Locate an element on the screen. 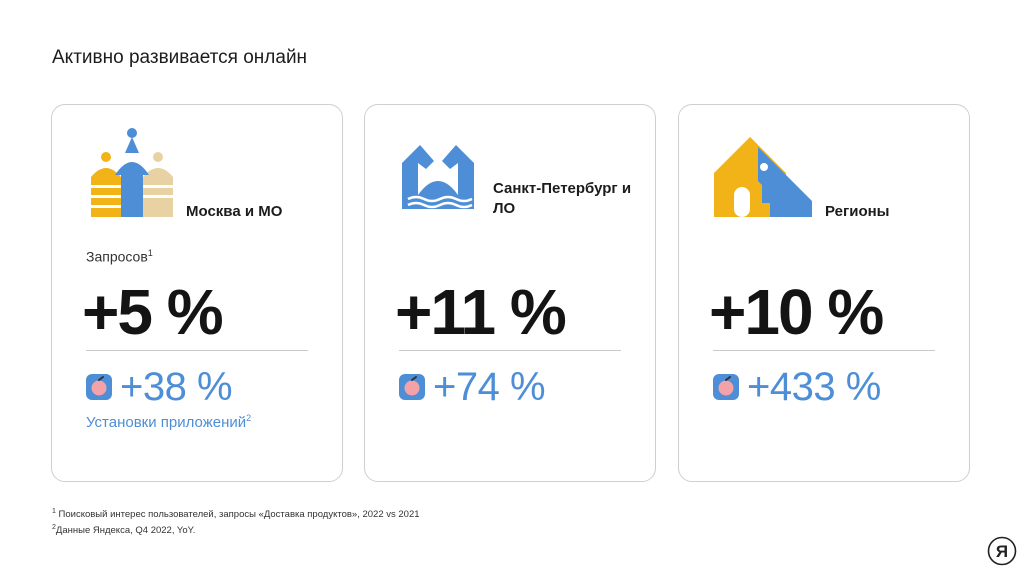 The height and width of the screenshot is (573, 1024). region-name: Санкт-Петербург и ЛО is located at coordinates (562, 198).